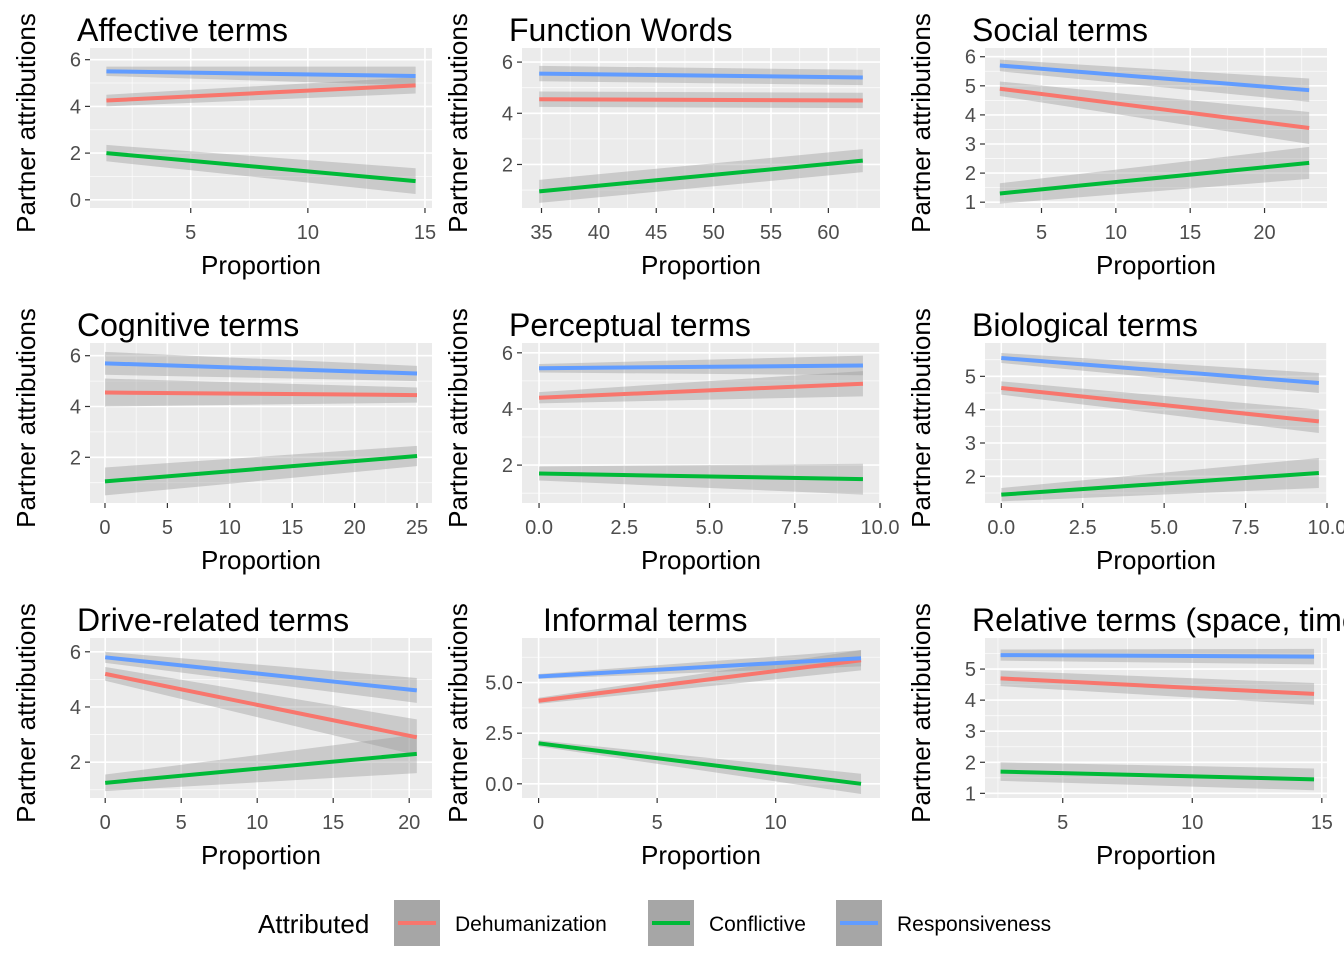 The height and width of the screenshot is (960, 1344). Describe the element at coordinates (75, 763) in the screenshot. I see `y-tick-label-drive-related-terms-0: 2` at that location.